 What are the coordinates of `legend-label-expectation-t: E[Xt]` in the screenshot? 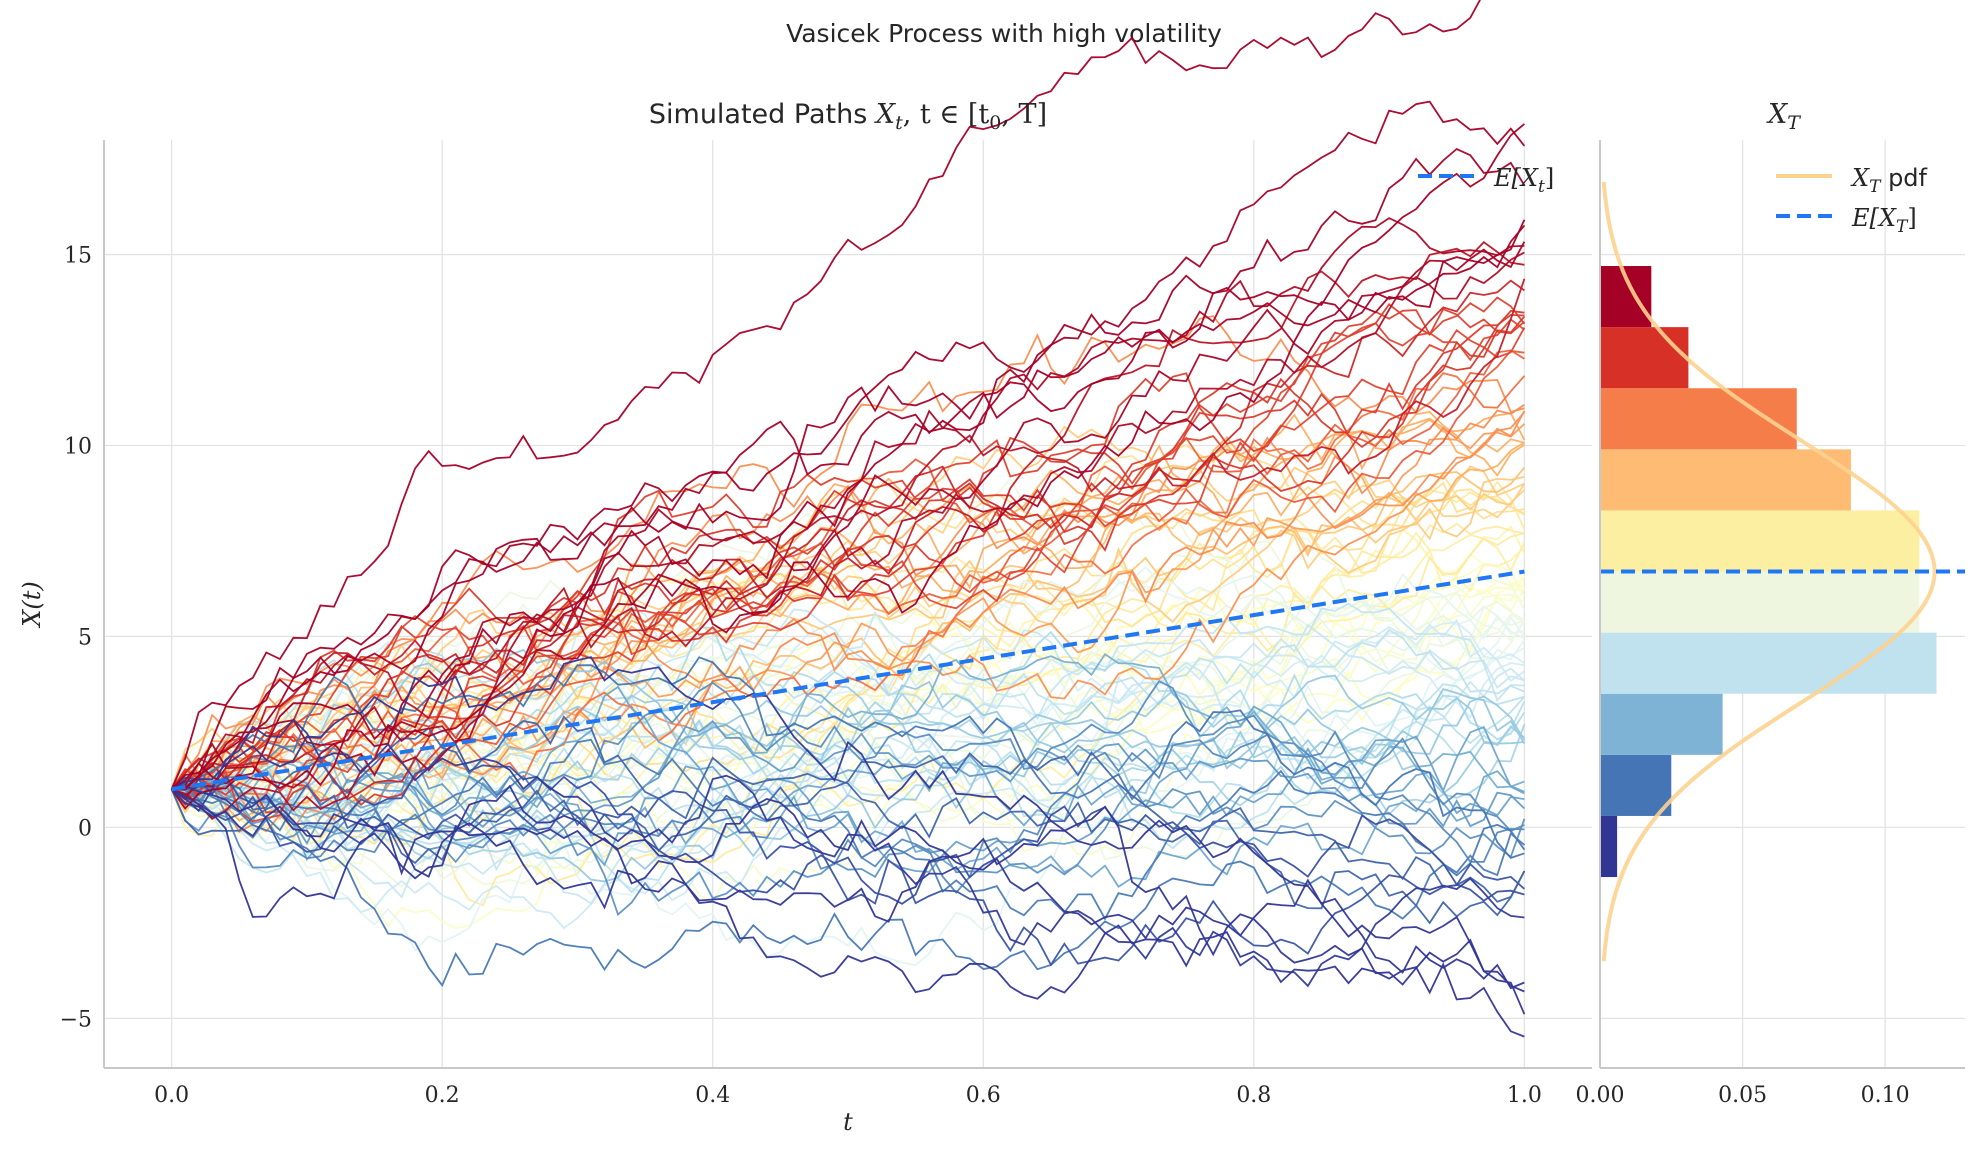 It's located at (1523, 180).